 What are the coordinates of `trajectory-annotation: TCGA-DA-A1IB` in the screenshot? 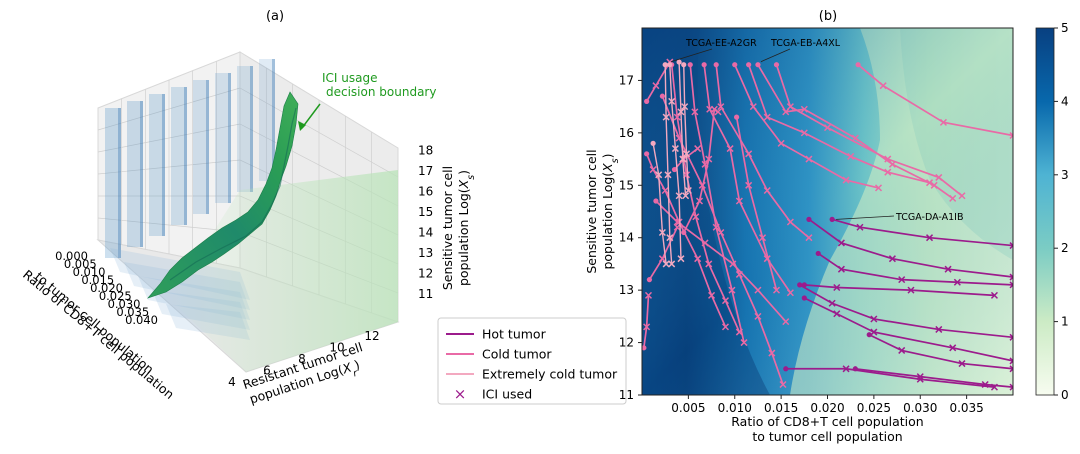 It's located at (929, 217).